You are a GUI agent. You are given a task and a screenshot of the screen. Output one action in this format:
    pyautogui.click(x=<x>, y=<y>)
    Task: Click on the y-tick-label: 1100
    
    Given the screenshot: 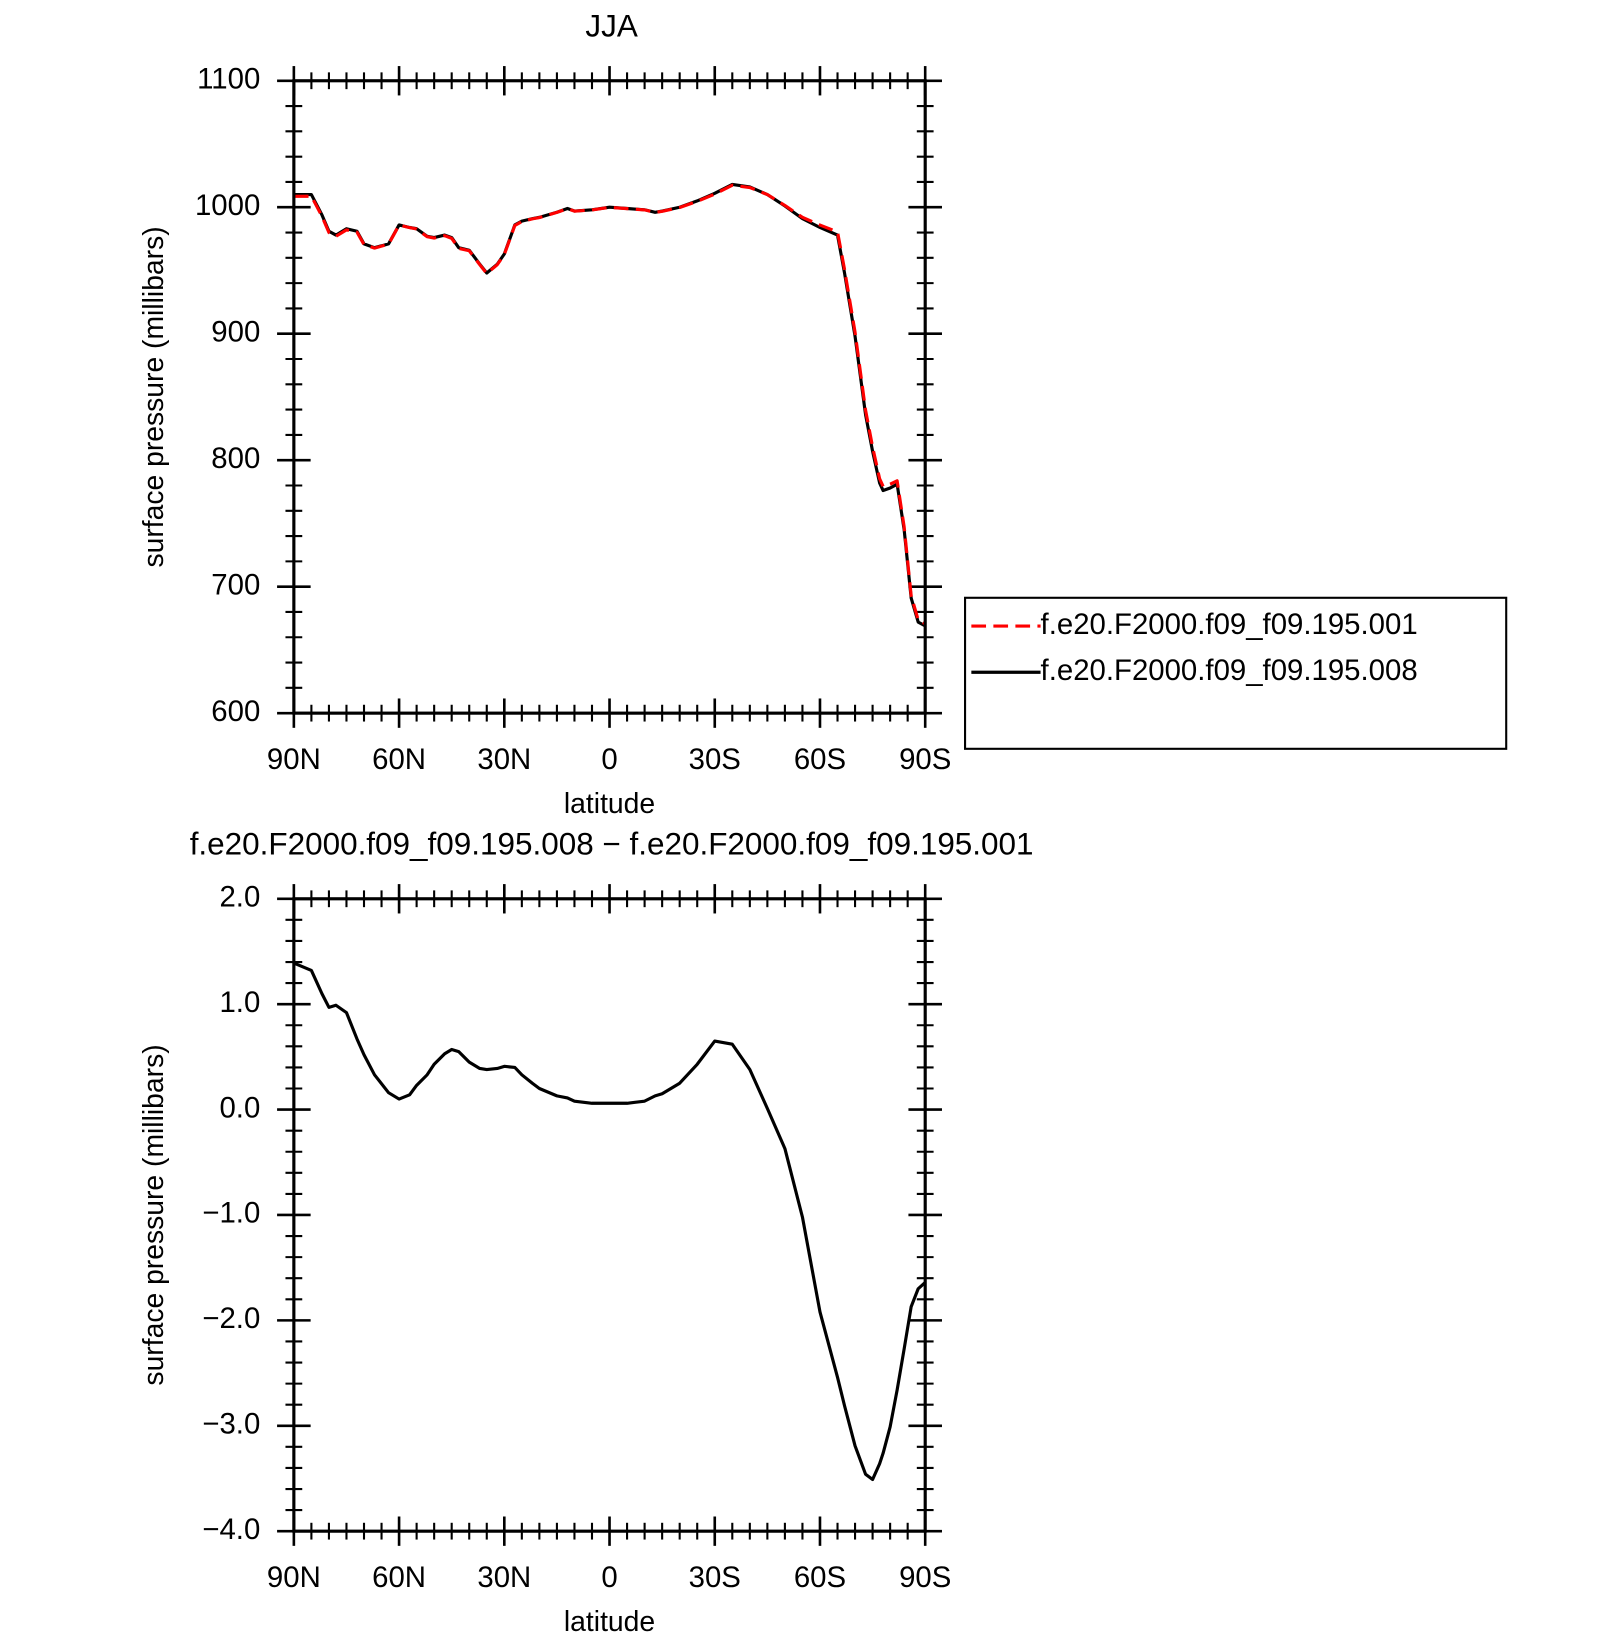 What is the action you would take?
    pyautogui.click(x=228, y=79)
    